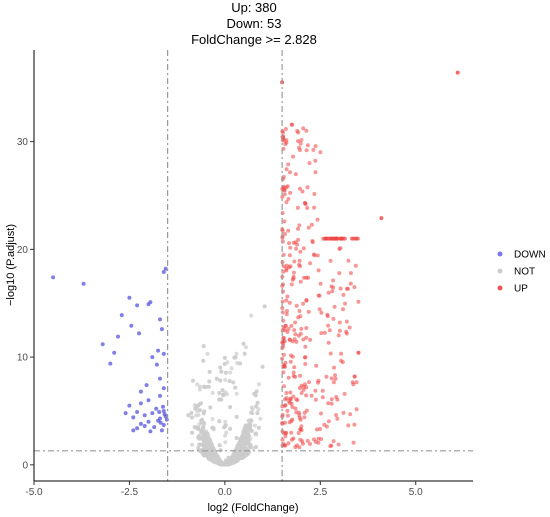 The height and width of the screenshot is (517, 550). I want to click on y-tick-label: 20, so click(23, 250).